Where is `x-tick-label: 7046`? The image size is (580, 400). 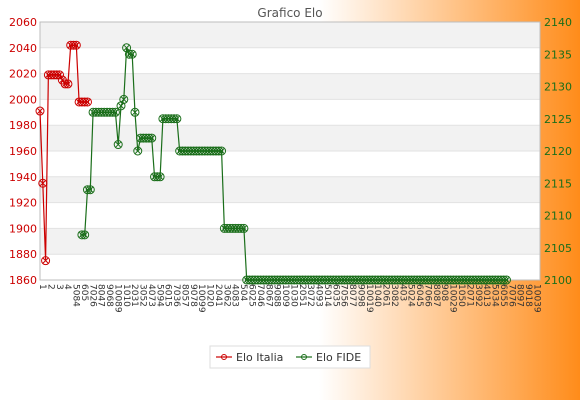 x-tick-label: 7046 is located at coordinates (260, 295).